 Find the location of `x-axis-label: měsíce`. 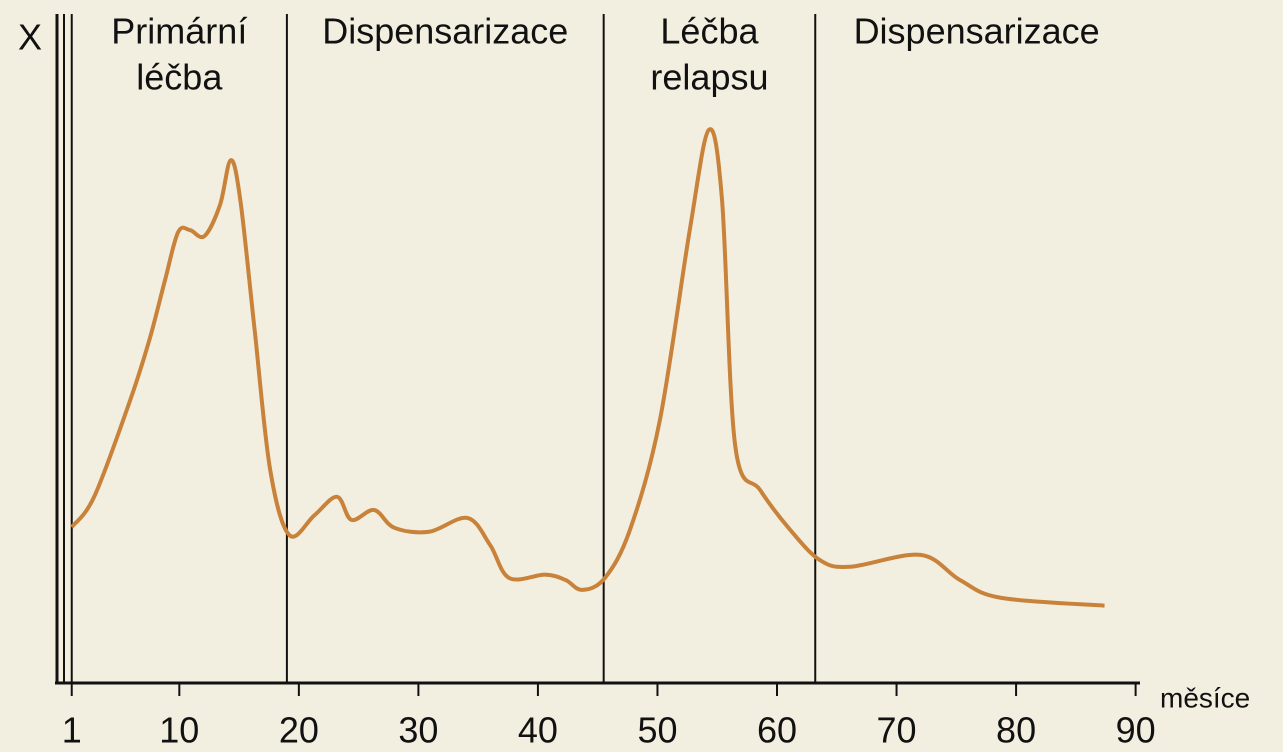

x-axis-label: měsíce is located at coordinates (1205, 697).